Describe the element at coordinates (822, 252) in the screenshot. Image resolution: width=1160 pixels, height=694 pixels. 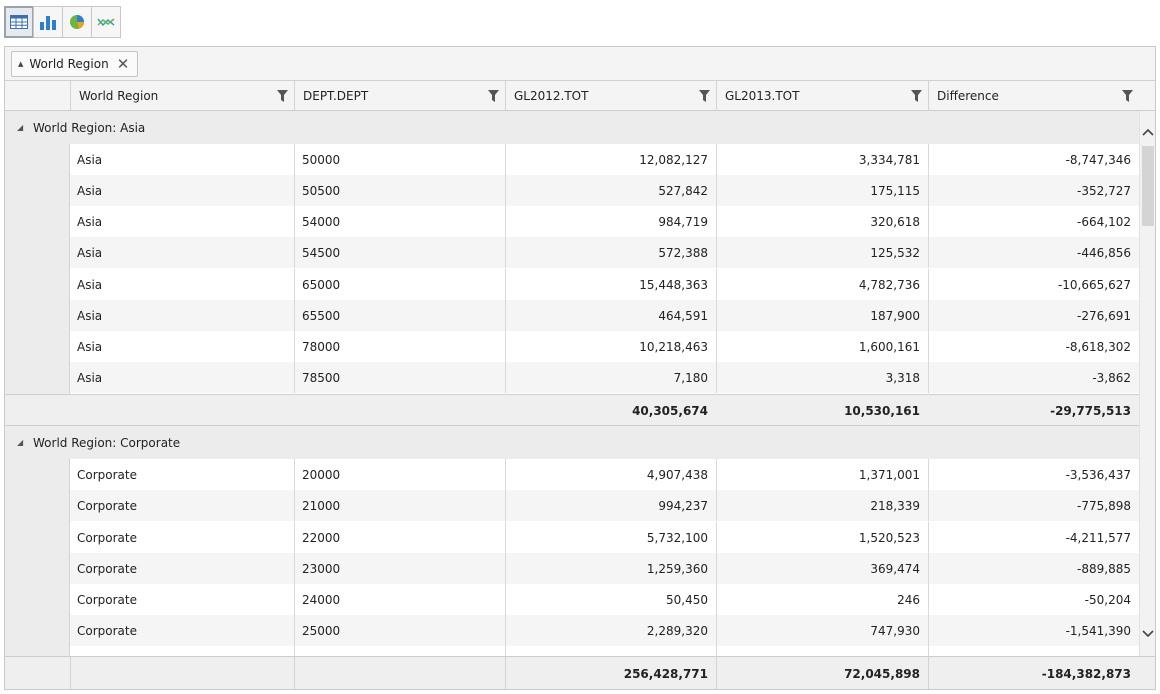
I see `cell-gl2013: 125,532` at that location.